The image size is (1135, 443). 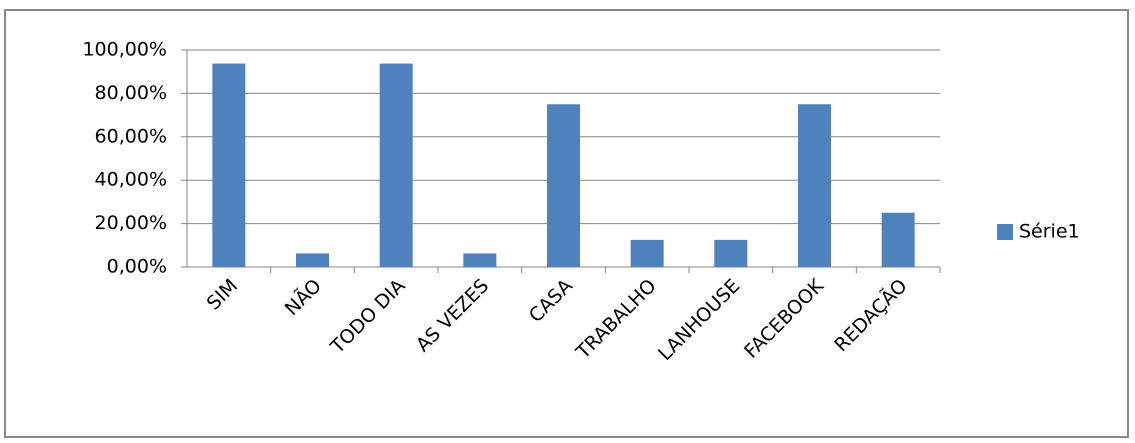 What do you see at coordinates (131, 93) in the screenshot?
I see `y-tick-label: 80,00%` at bounding box center [131, 93].